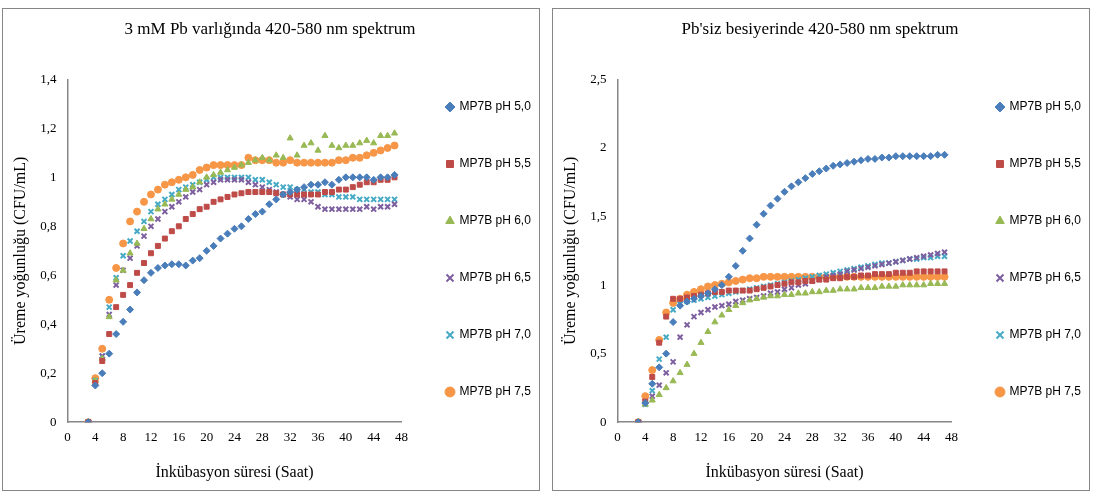 This screenshot has width=1111, height=501. I want to click on y-tick-label: 0,4, so click(48, 323).